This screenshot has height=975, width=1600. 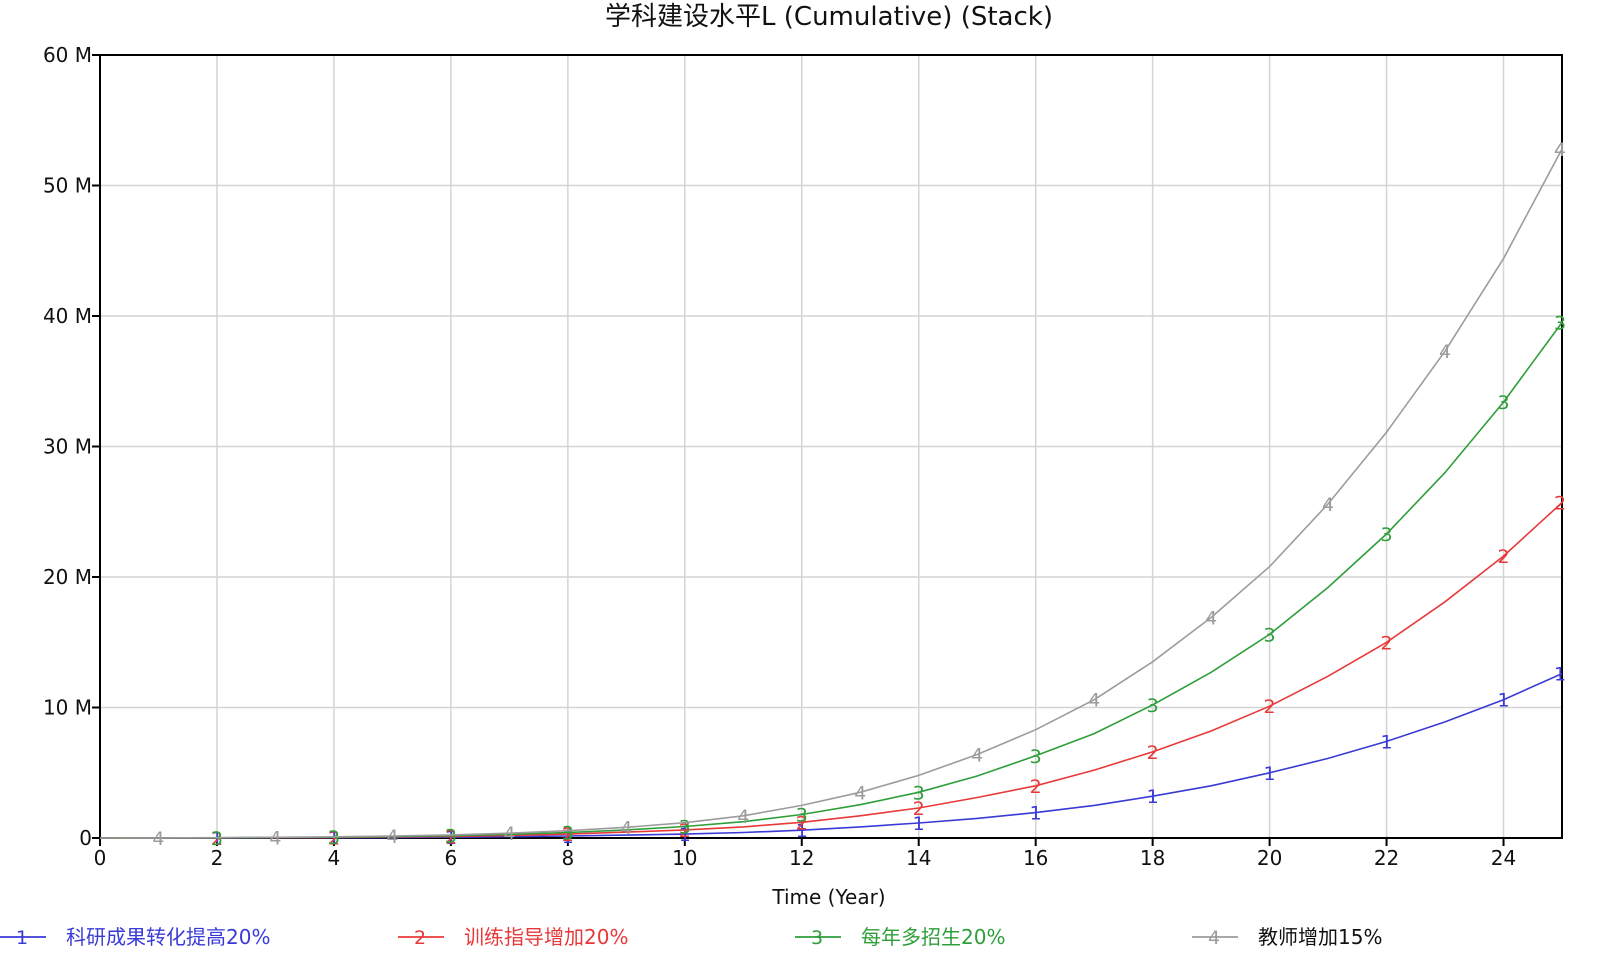 What do you see at coordinates (829, 17) in the screenshot?
I see `chart-title: 学科建设水平L (Cumulative) (Stack)` at bounding box center [829, 17].